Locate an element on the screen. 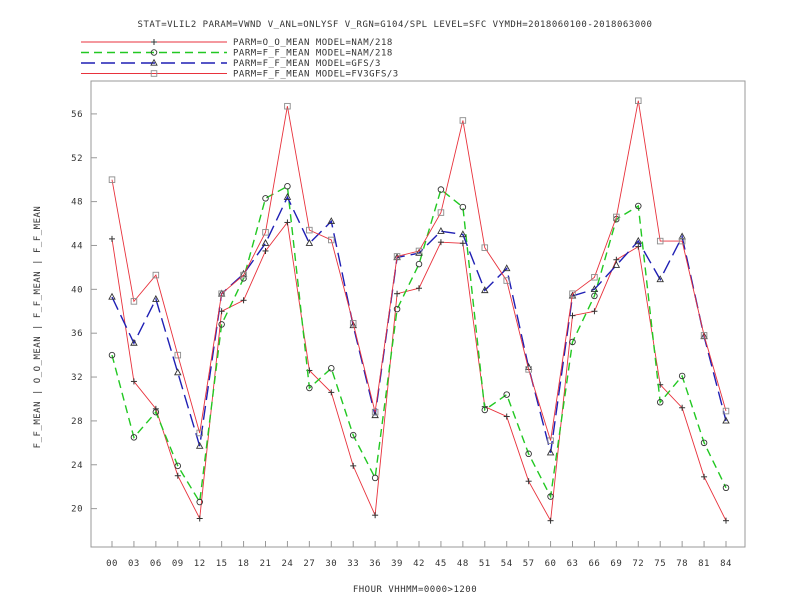  x-tick-label: 33 is located at coordinates (353, 564).